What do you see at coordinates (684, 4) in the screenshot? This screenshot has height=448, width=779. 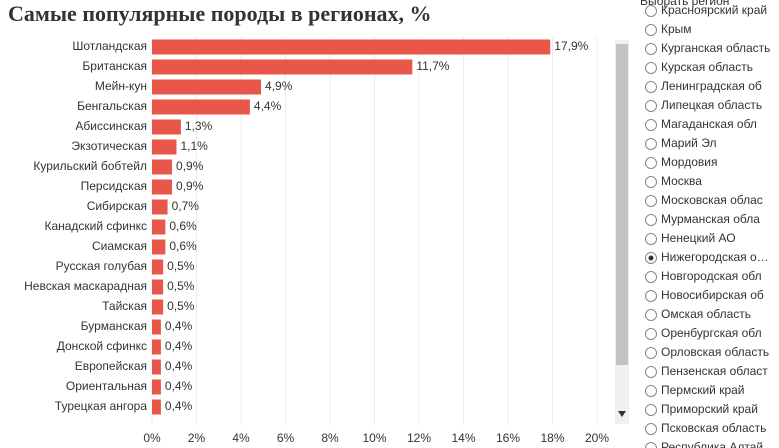 I see `panel-title: Выбрать регион` at bounding box center [684, 4].